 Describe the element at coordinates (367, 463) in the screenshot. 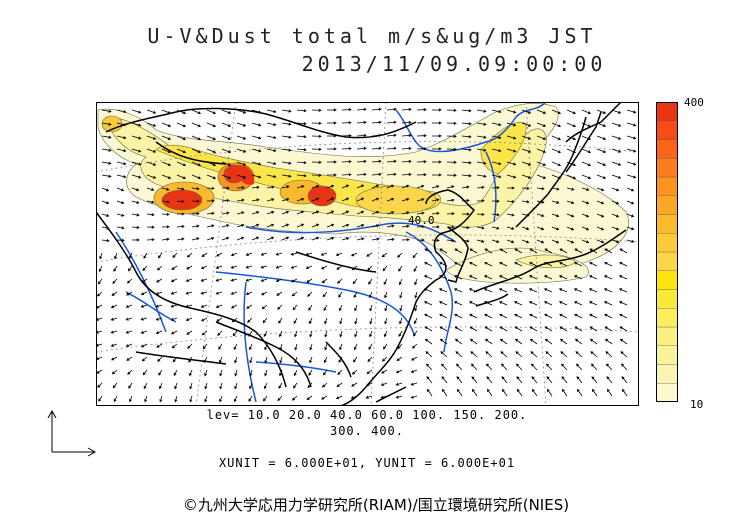

I see `vector-units: XUNIT = 6.000E+01, YUNIT = 6.000E+01` at that location.